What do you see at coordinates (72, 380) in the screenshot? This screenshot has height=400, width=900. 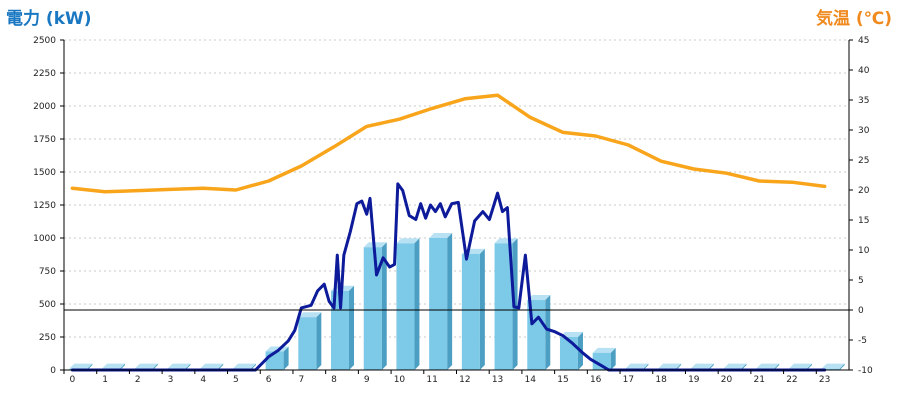 I see `x-tick-label: 0` at bounding box center [72, 380].